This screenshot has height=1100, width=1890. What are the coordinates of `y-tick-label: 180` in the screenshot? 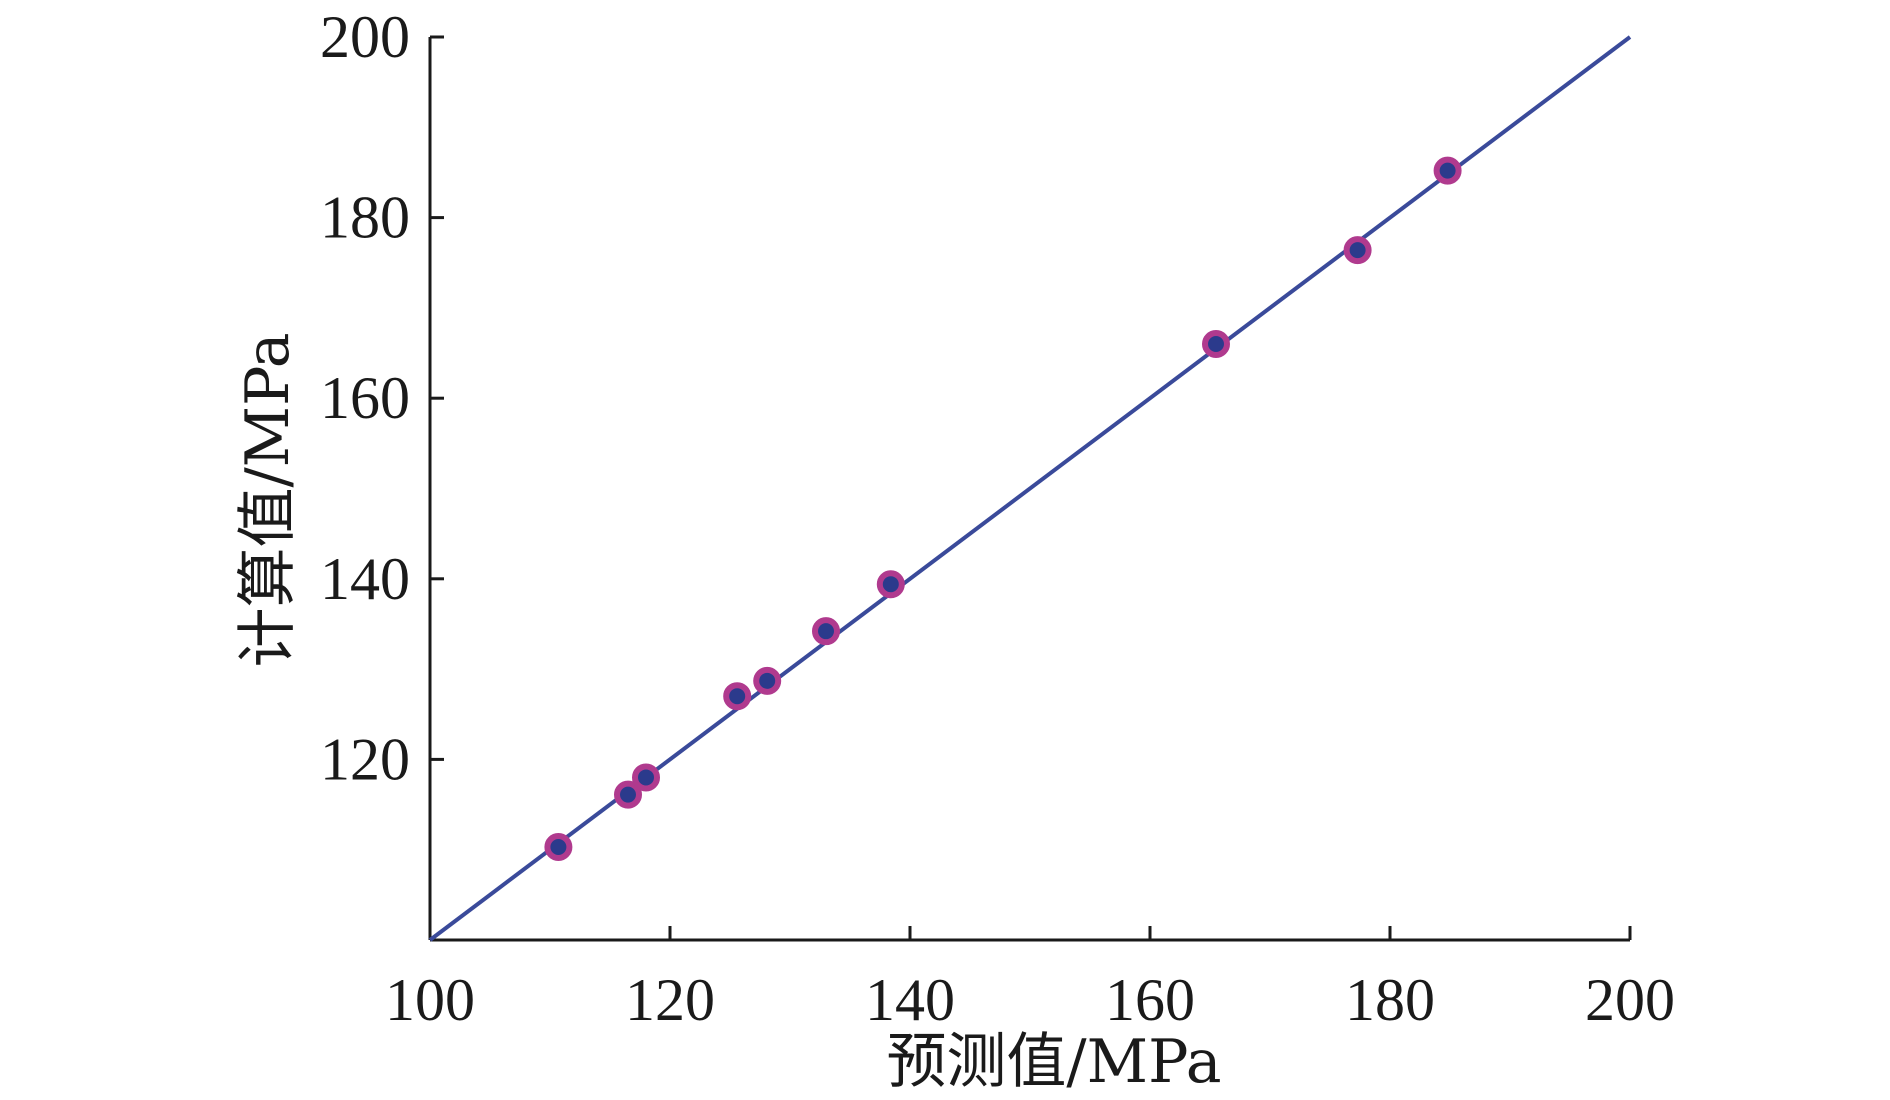 It's located at (365, 218).